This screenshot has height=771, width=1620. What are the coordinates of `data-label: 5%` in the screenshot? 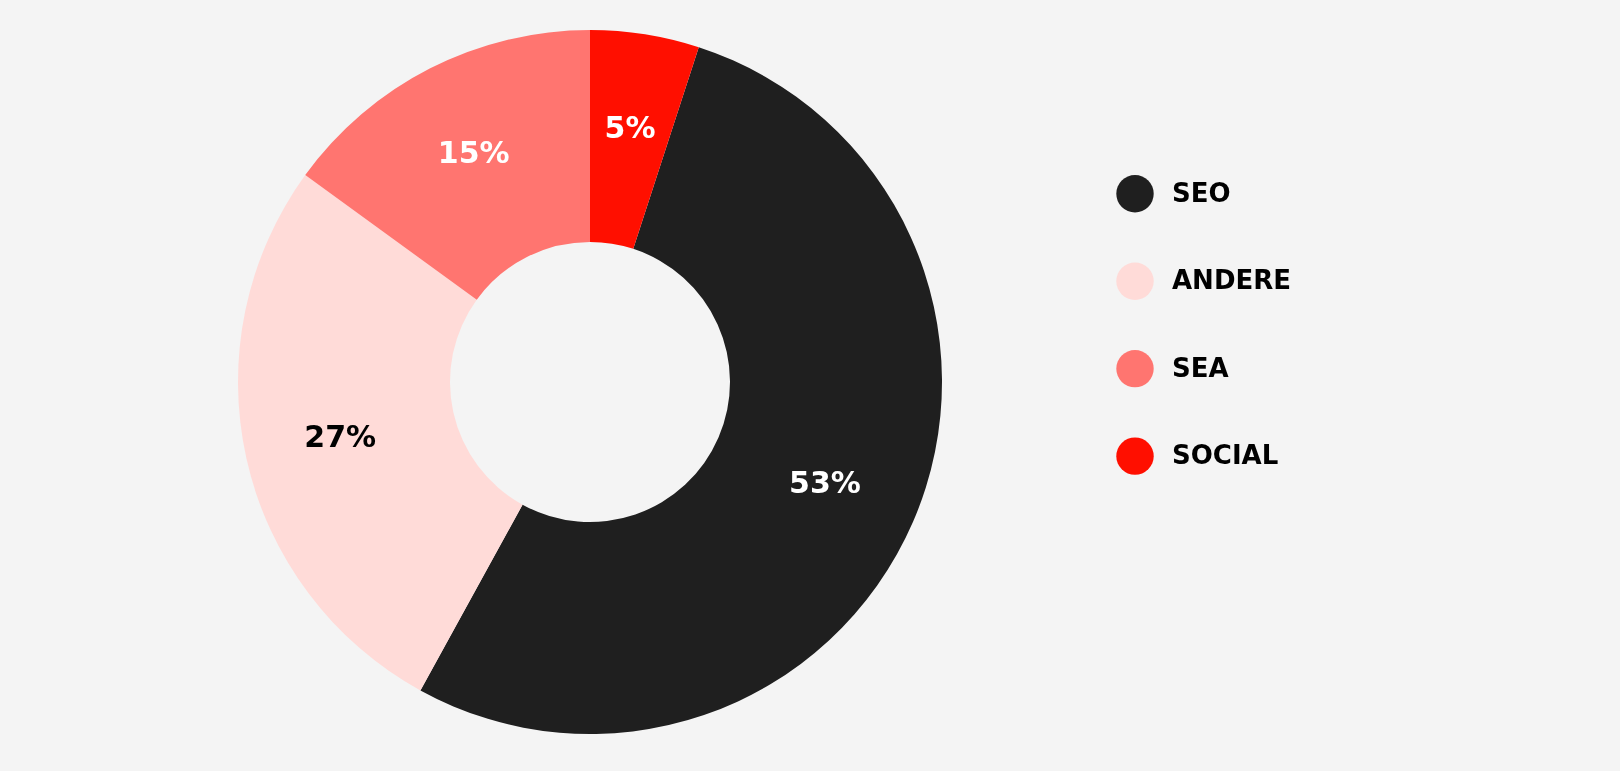 It's located at (630, 128).